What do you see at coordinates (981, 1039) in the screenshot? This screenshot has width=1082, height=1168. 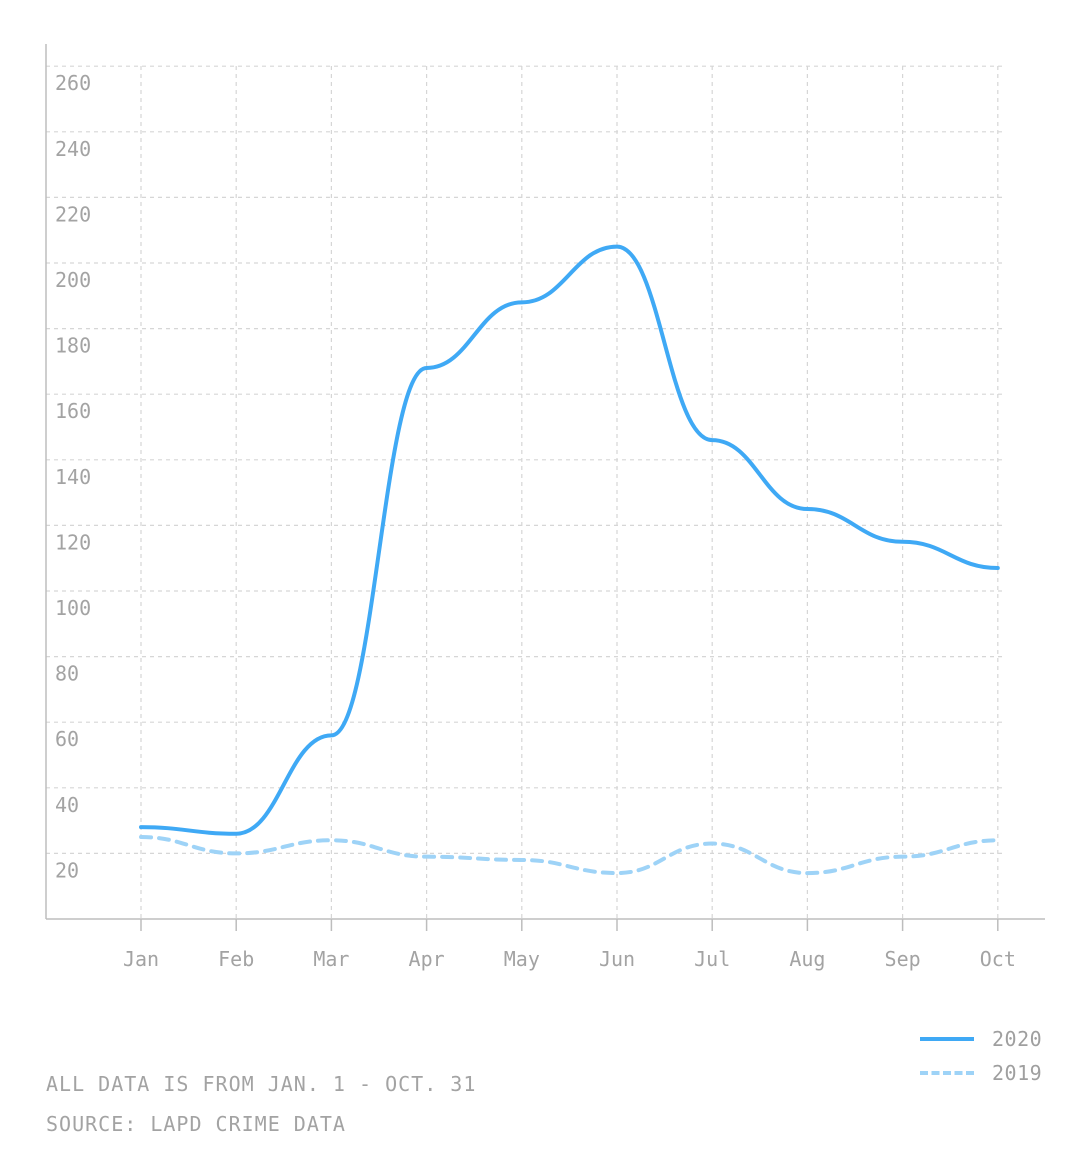 I see `legend-item-2020: 2020` at bounding box center [981, 1039].